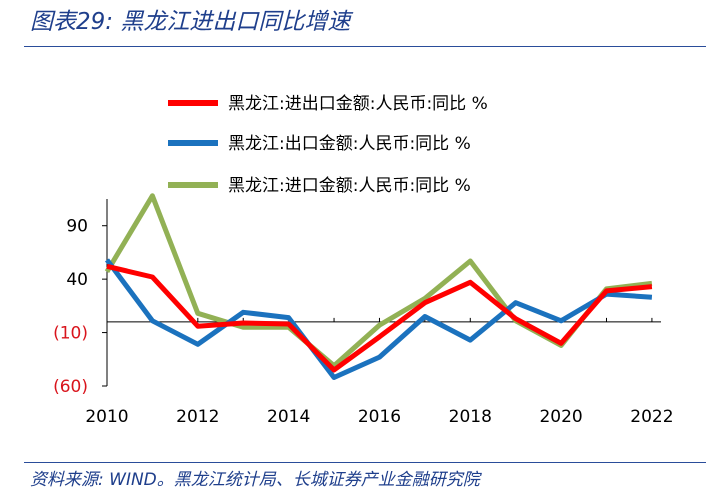 The image size is (716, 498). What do you see at coordinates (80, 307) in the screenshot?
I see `y-axis-ticks: 90 40 (10) (60)` at bounding box center [80, 307].